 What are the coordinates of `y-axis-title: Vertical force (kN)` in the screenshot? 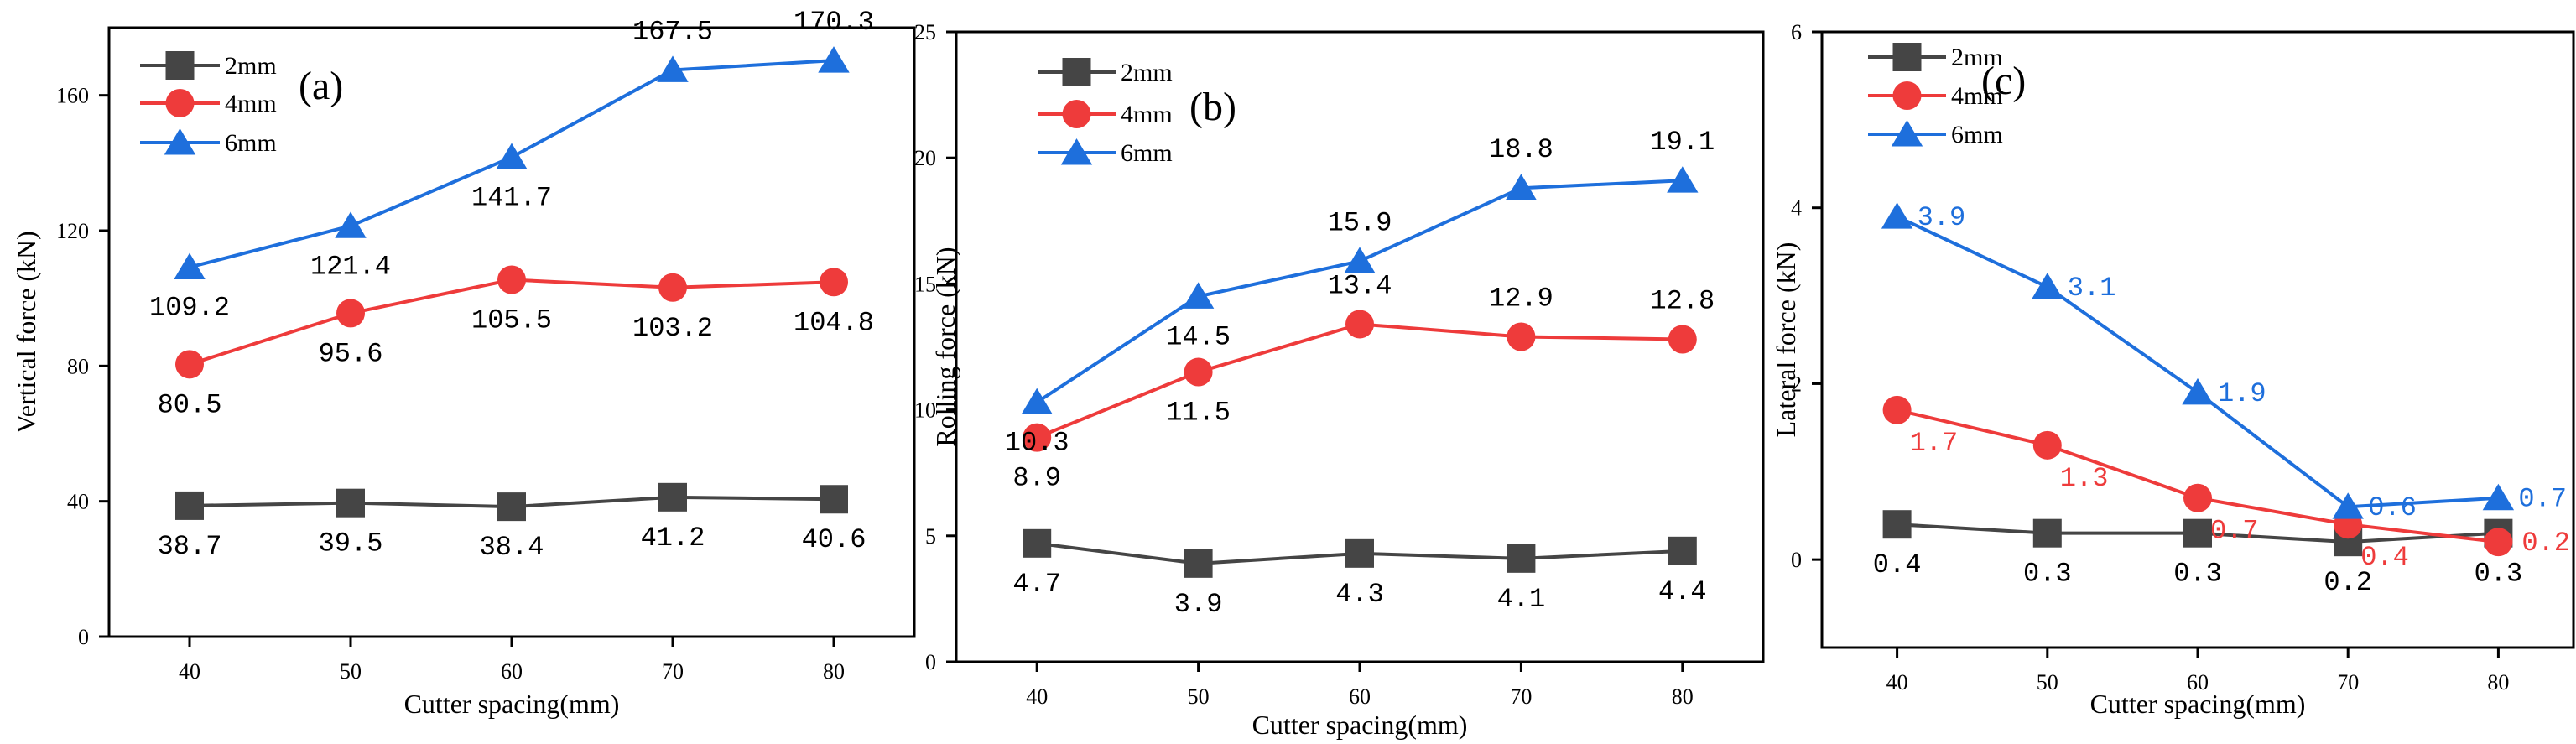 It's located at (26, 332).